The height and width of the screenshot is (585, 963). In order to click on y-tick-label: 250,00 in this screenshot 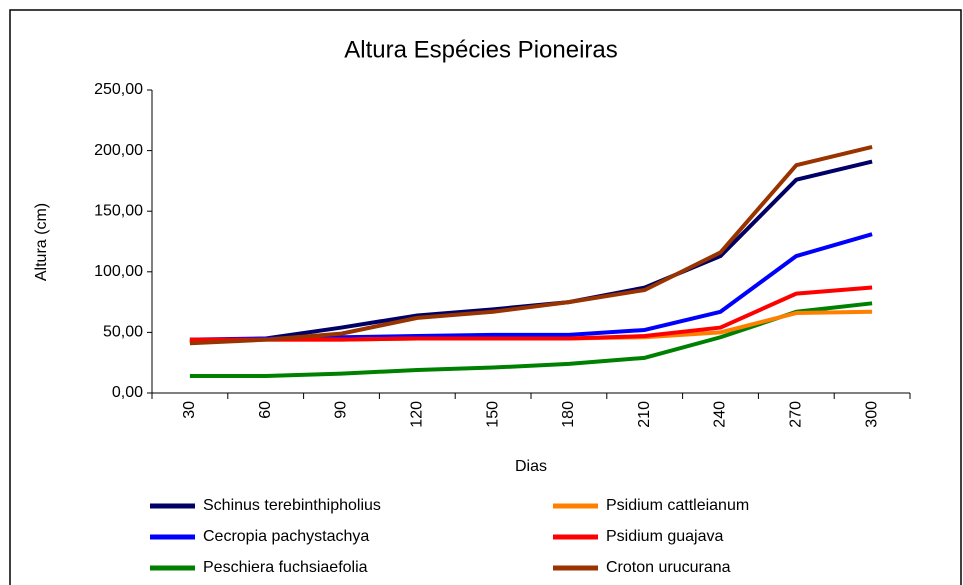, I will do `click(118, 89)`.